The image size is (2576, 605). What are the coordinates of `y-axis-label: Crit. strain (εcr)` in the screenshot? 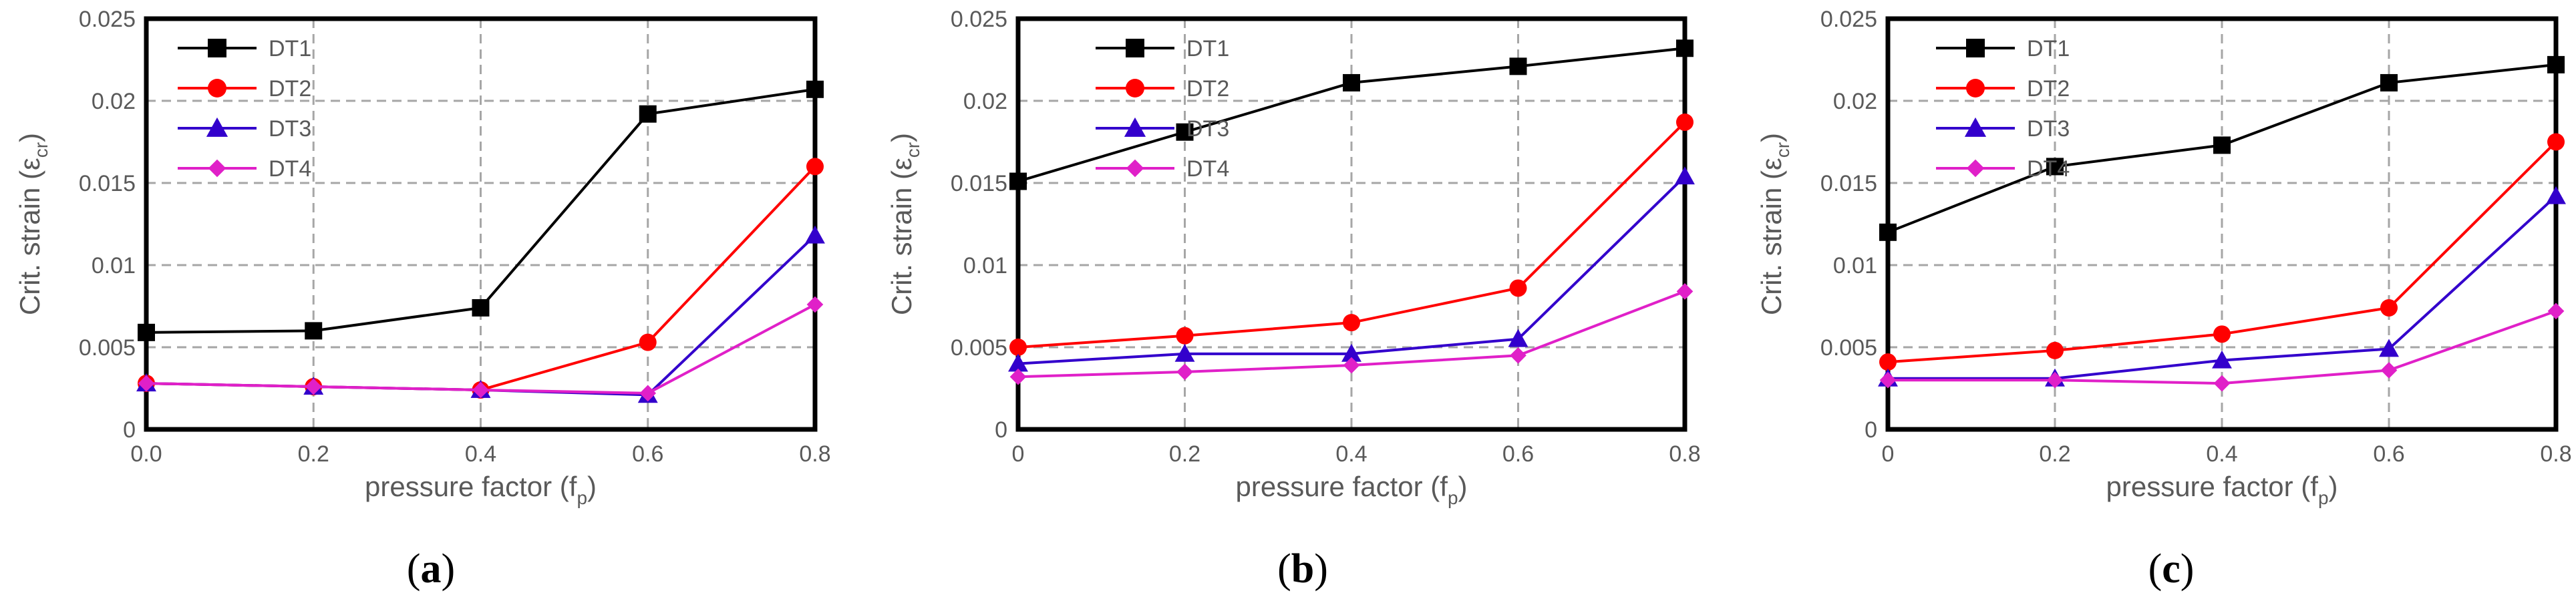 It's located at (1774, 224).